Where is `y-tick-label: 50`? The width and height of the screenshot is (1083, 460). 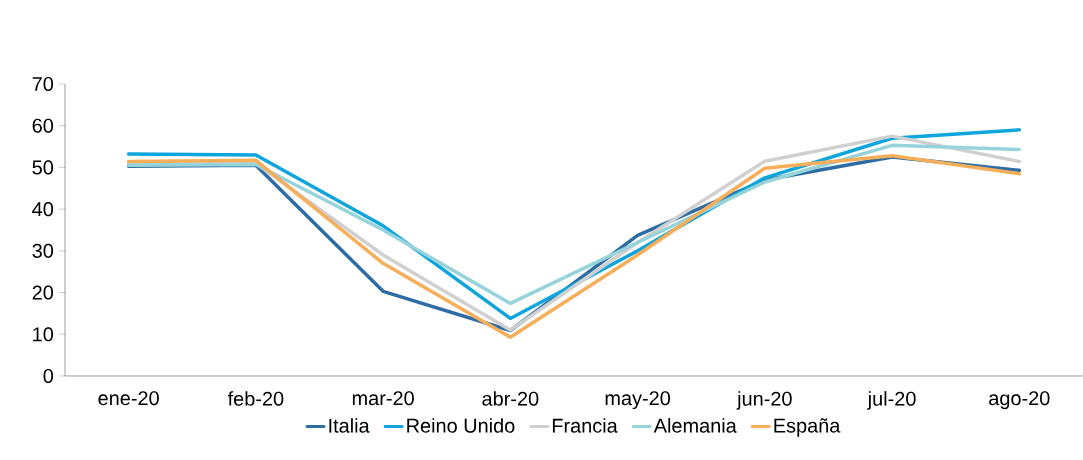 y-tick-label: 50 is located at coordinates (43, 167).